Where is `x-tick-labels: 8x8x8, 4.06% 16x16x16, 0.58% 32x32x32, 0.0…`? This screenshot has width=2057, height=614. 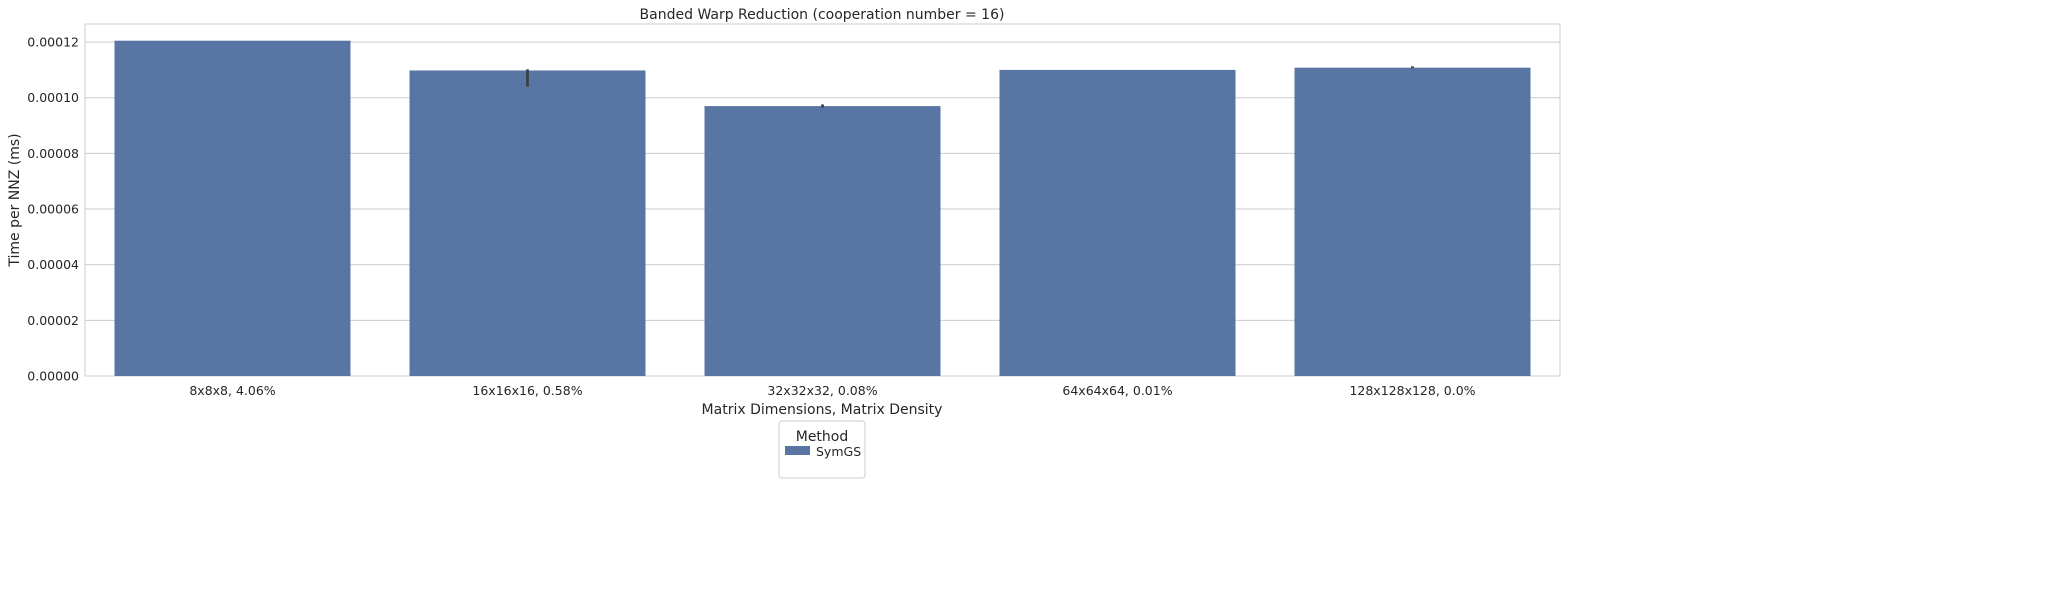 x-tick-labels: 8x8x8, 4.06% 16x16x16, 0.58% 32x32x32, 0.0… is located at coordinates (832, 390).